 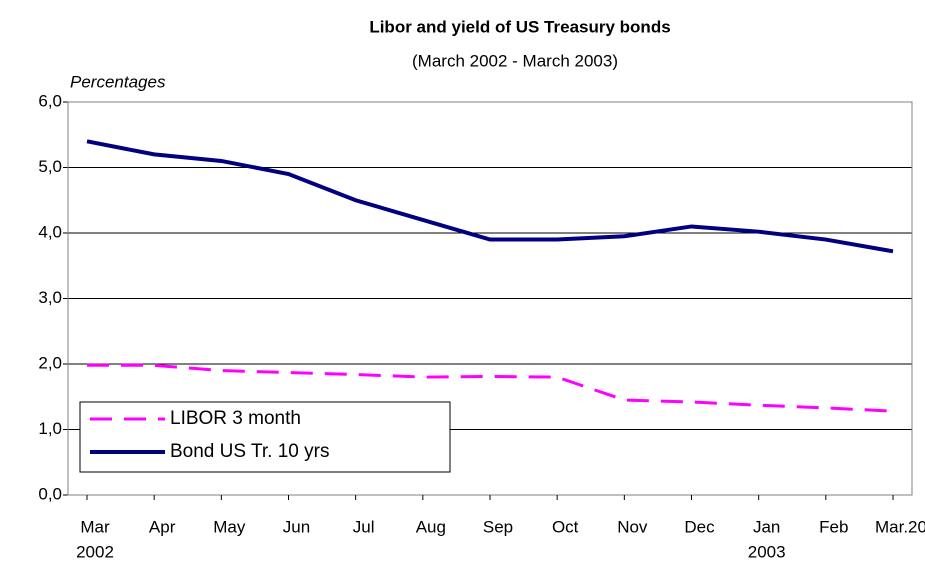 I want to click on y-tick-label: 0,0, so click(x=50, y=493).